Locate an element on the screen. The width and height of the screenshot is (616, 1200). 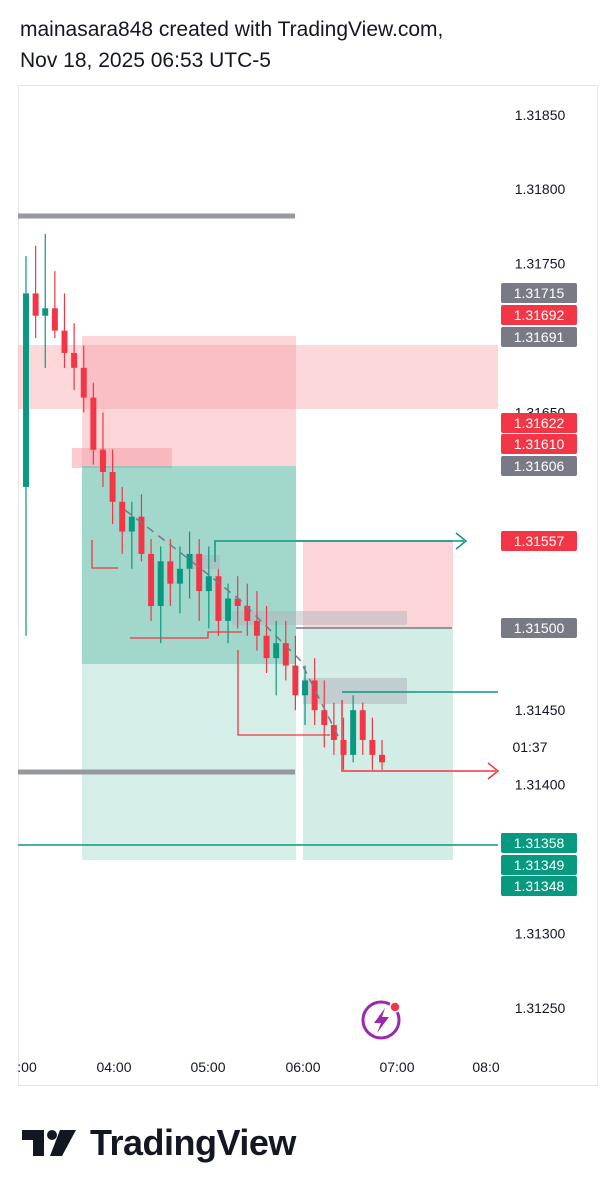
price-badge-text: 1.31349 is located at coordinates (539, 865).